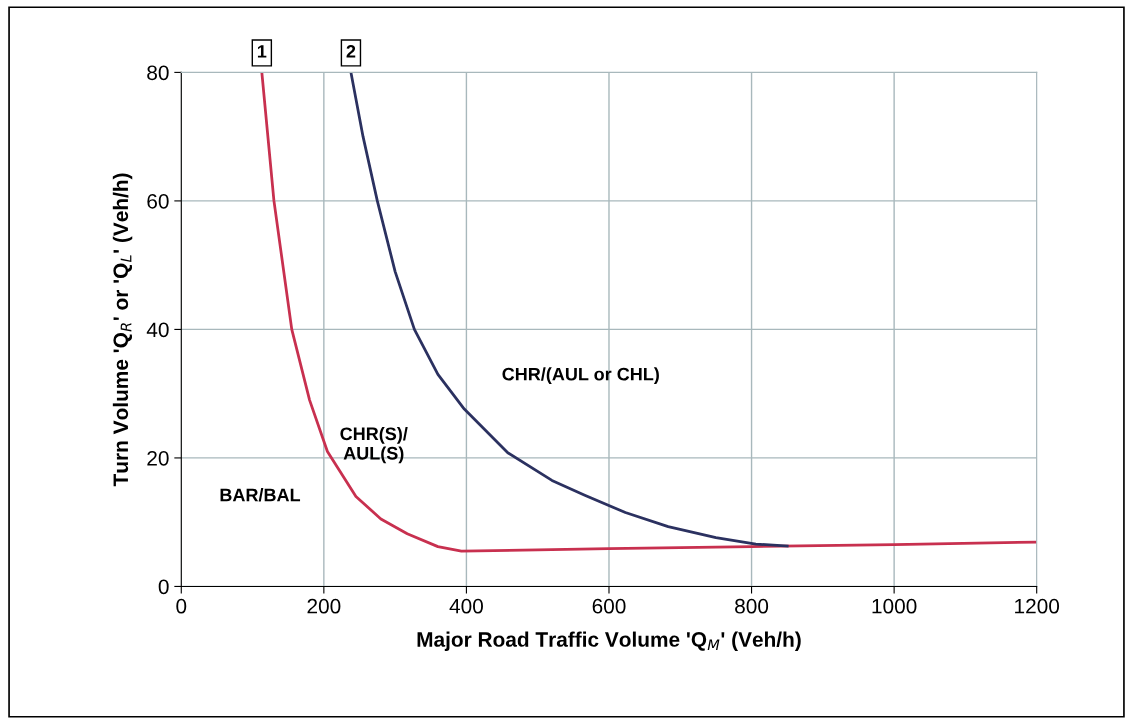 The width and height of the screenshot is (1133, 724). What do you see at coordinates (580, 376) in the screenshot?
I see `annotation: CHR/(AUL or CHL)` at bounding box center [580, 376].